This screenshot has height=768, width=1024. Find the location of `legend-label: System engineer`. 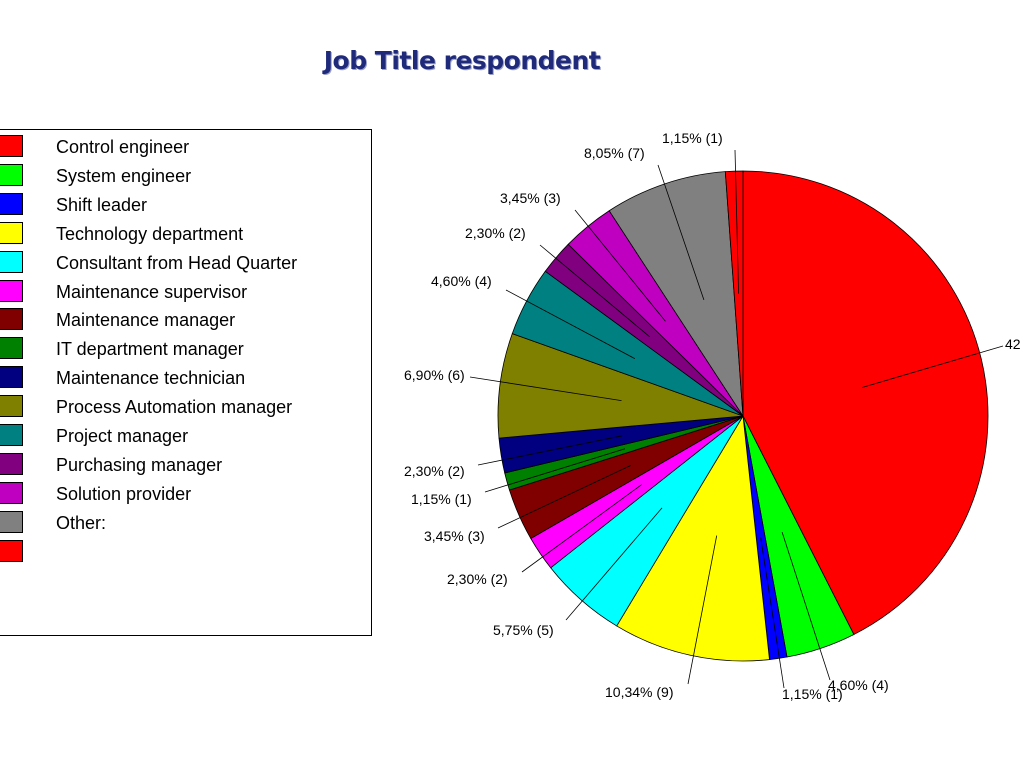

legend-label: System engineer is located at coordinates (124, 175).